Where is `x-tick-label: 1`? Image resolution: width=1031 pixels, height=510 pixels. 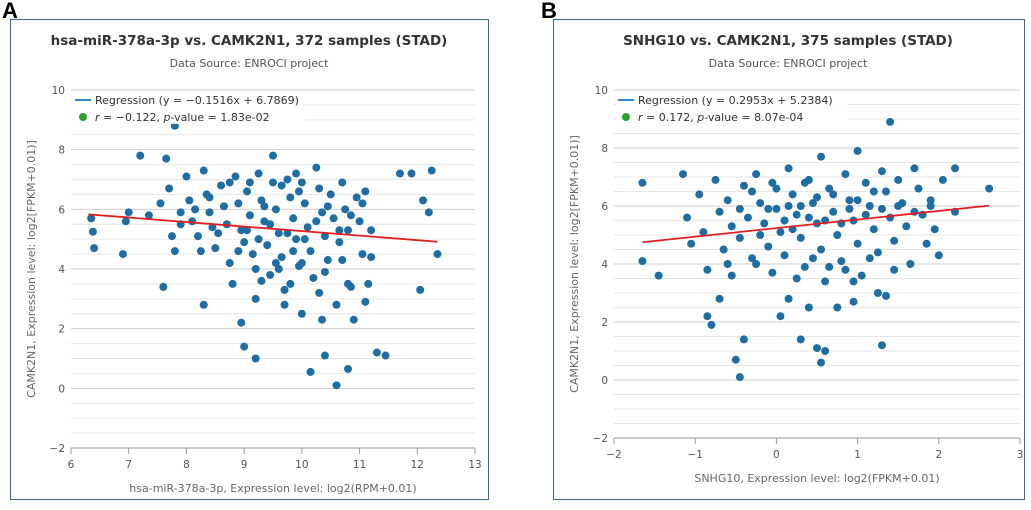 x-tick-label: 1 is located at coordinates (857, 455).